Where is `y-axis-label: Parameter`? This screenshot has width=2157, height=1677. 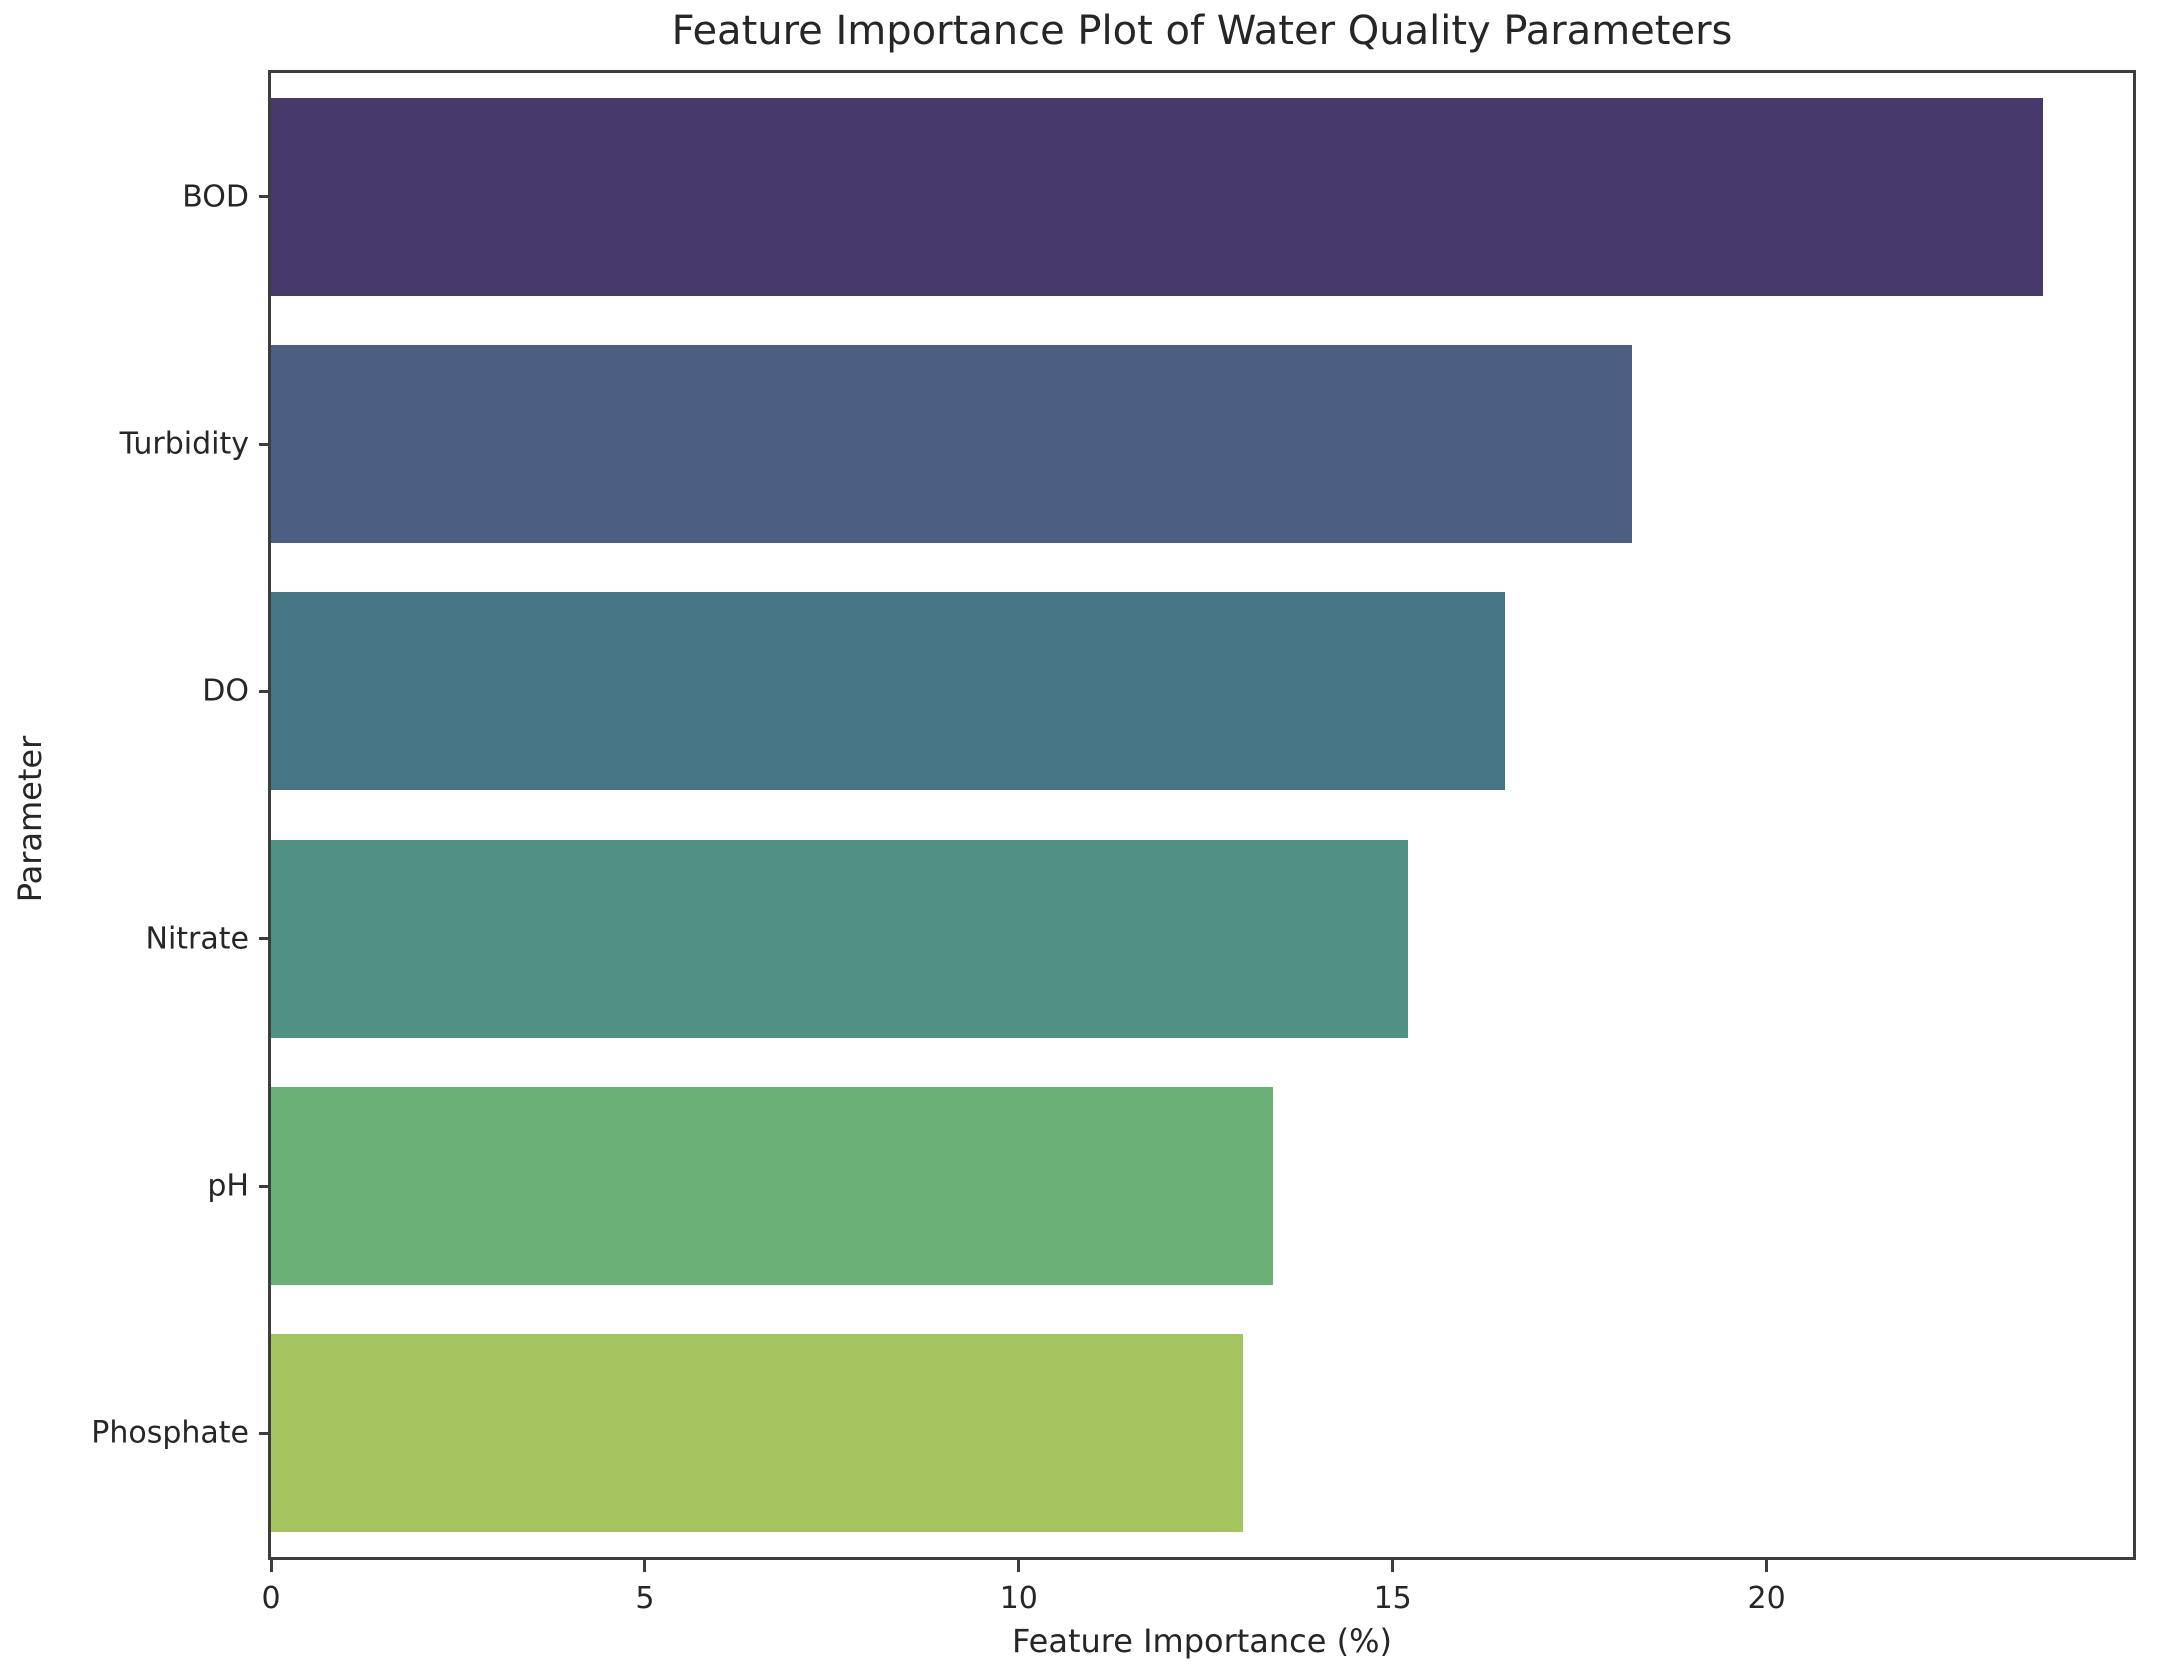 y-axis-label: Parameter is located at coordinates (30, 819).